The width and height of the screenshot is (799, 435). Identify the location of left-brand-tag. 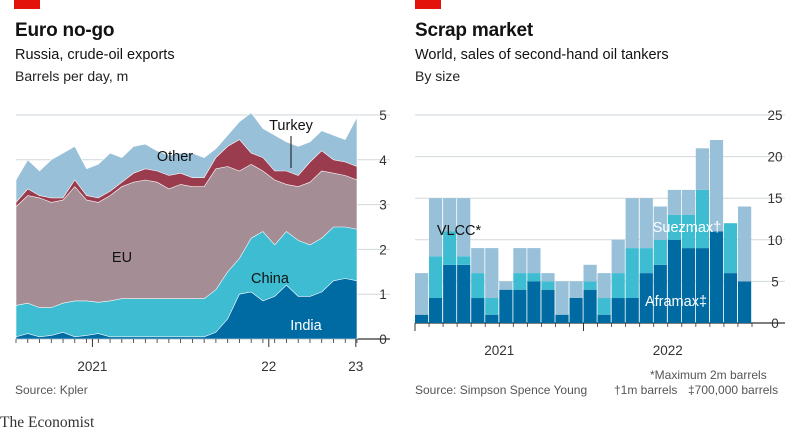
(27, 4).